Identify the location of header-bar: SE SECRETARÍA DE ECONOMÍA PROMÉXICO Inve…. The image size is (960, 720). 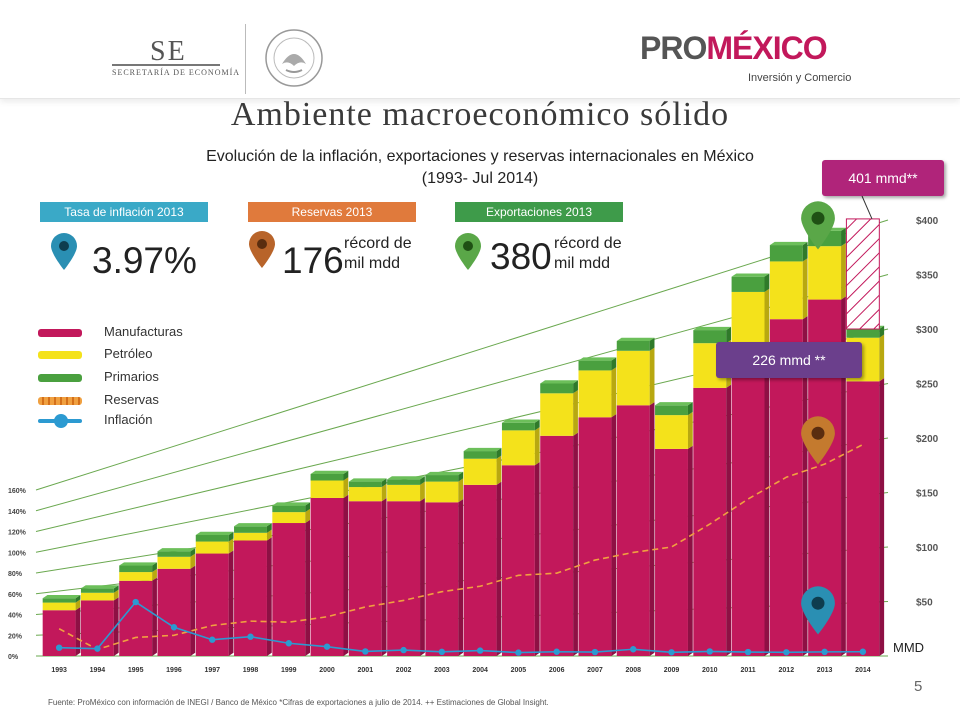
(480, 49).